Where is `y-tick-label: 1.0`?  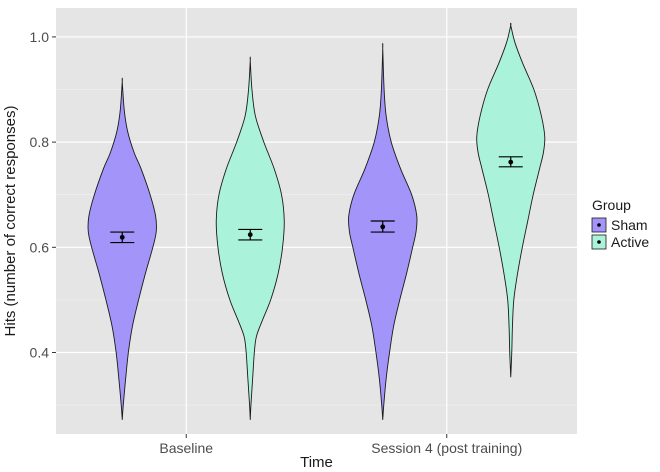 y-tick-label: 1.0 is located at coordinates (40, 37).